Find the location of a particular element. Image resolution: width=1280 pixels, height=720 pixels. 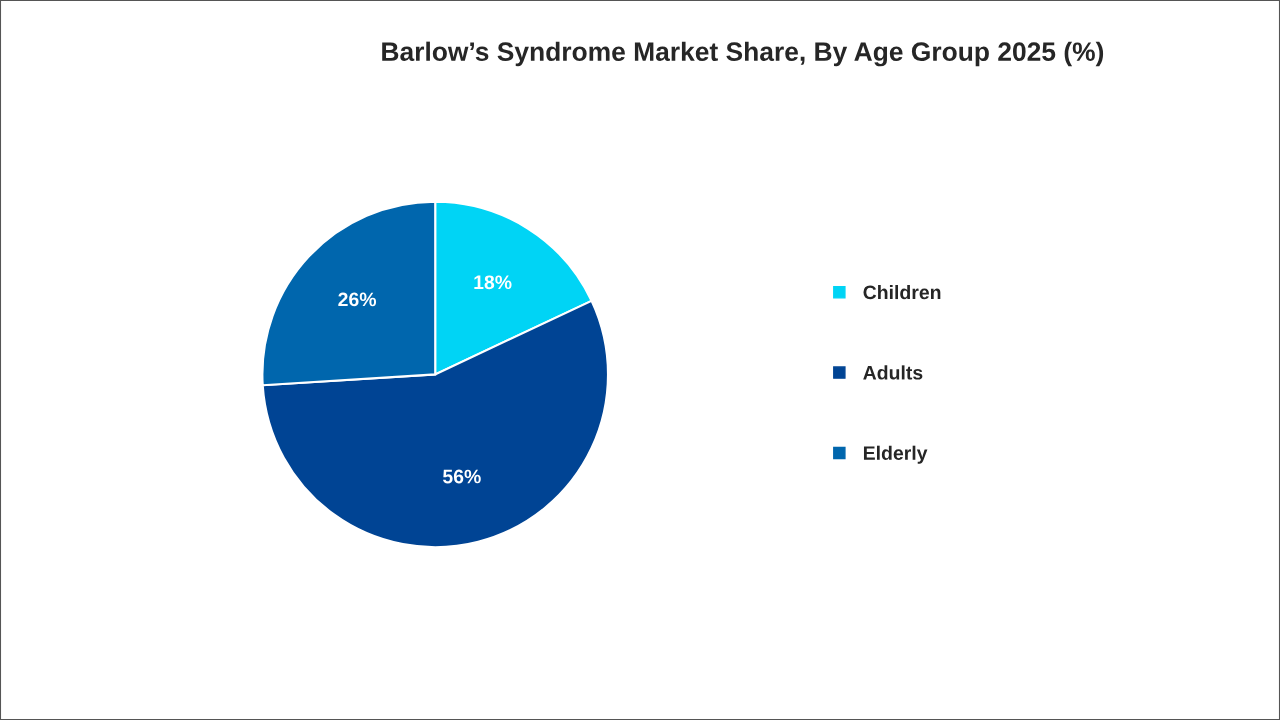

data-label: 56% is located at coordinates (461, 476).